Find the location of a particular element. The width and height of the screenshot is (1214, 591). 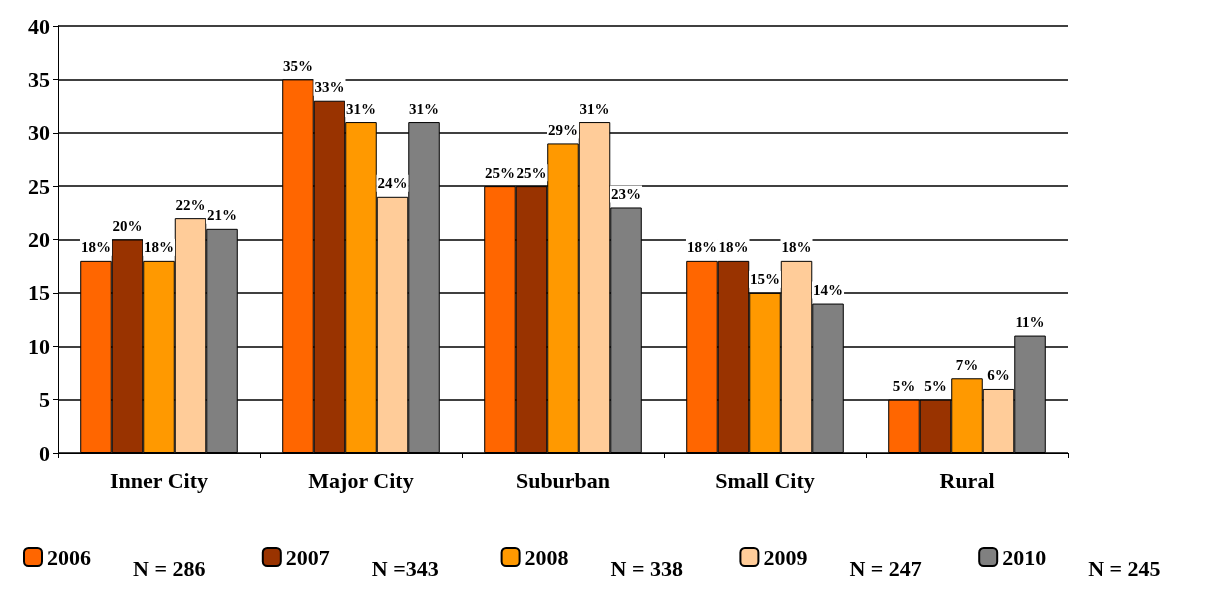

y-tick-label: 10 is located at coordinates (39, 346).